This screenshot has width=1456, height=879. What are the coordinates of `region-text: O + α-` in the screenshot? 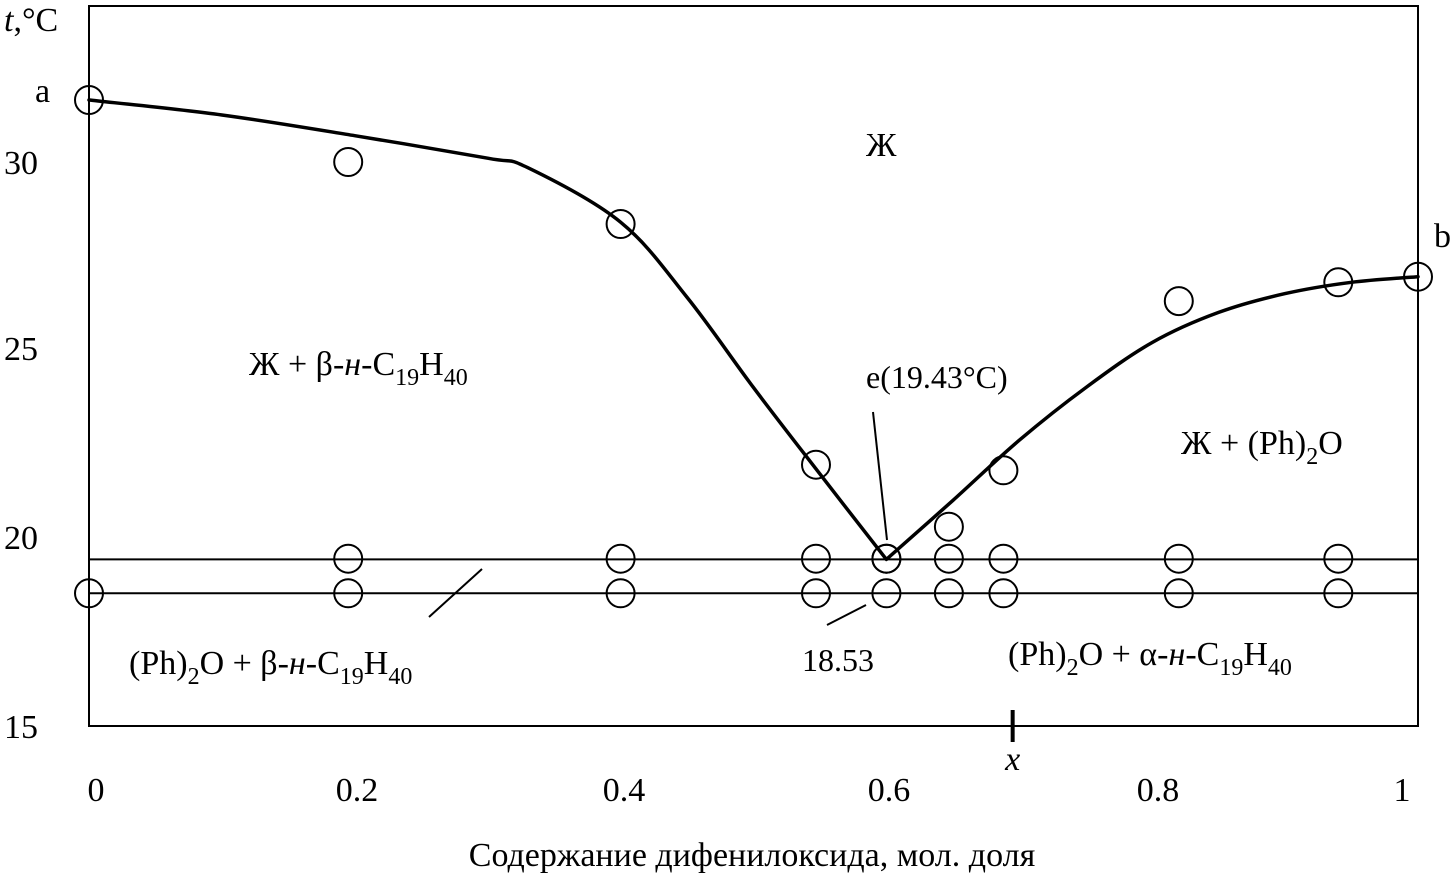 It's located at (1124, 654).